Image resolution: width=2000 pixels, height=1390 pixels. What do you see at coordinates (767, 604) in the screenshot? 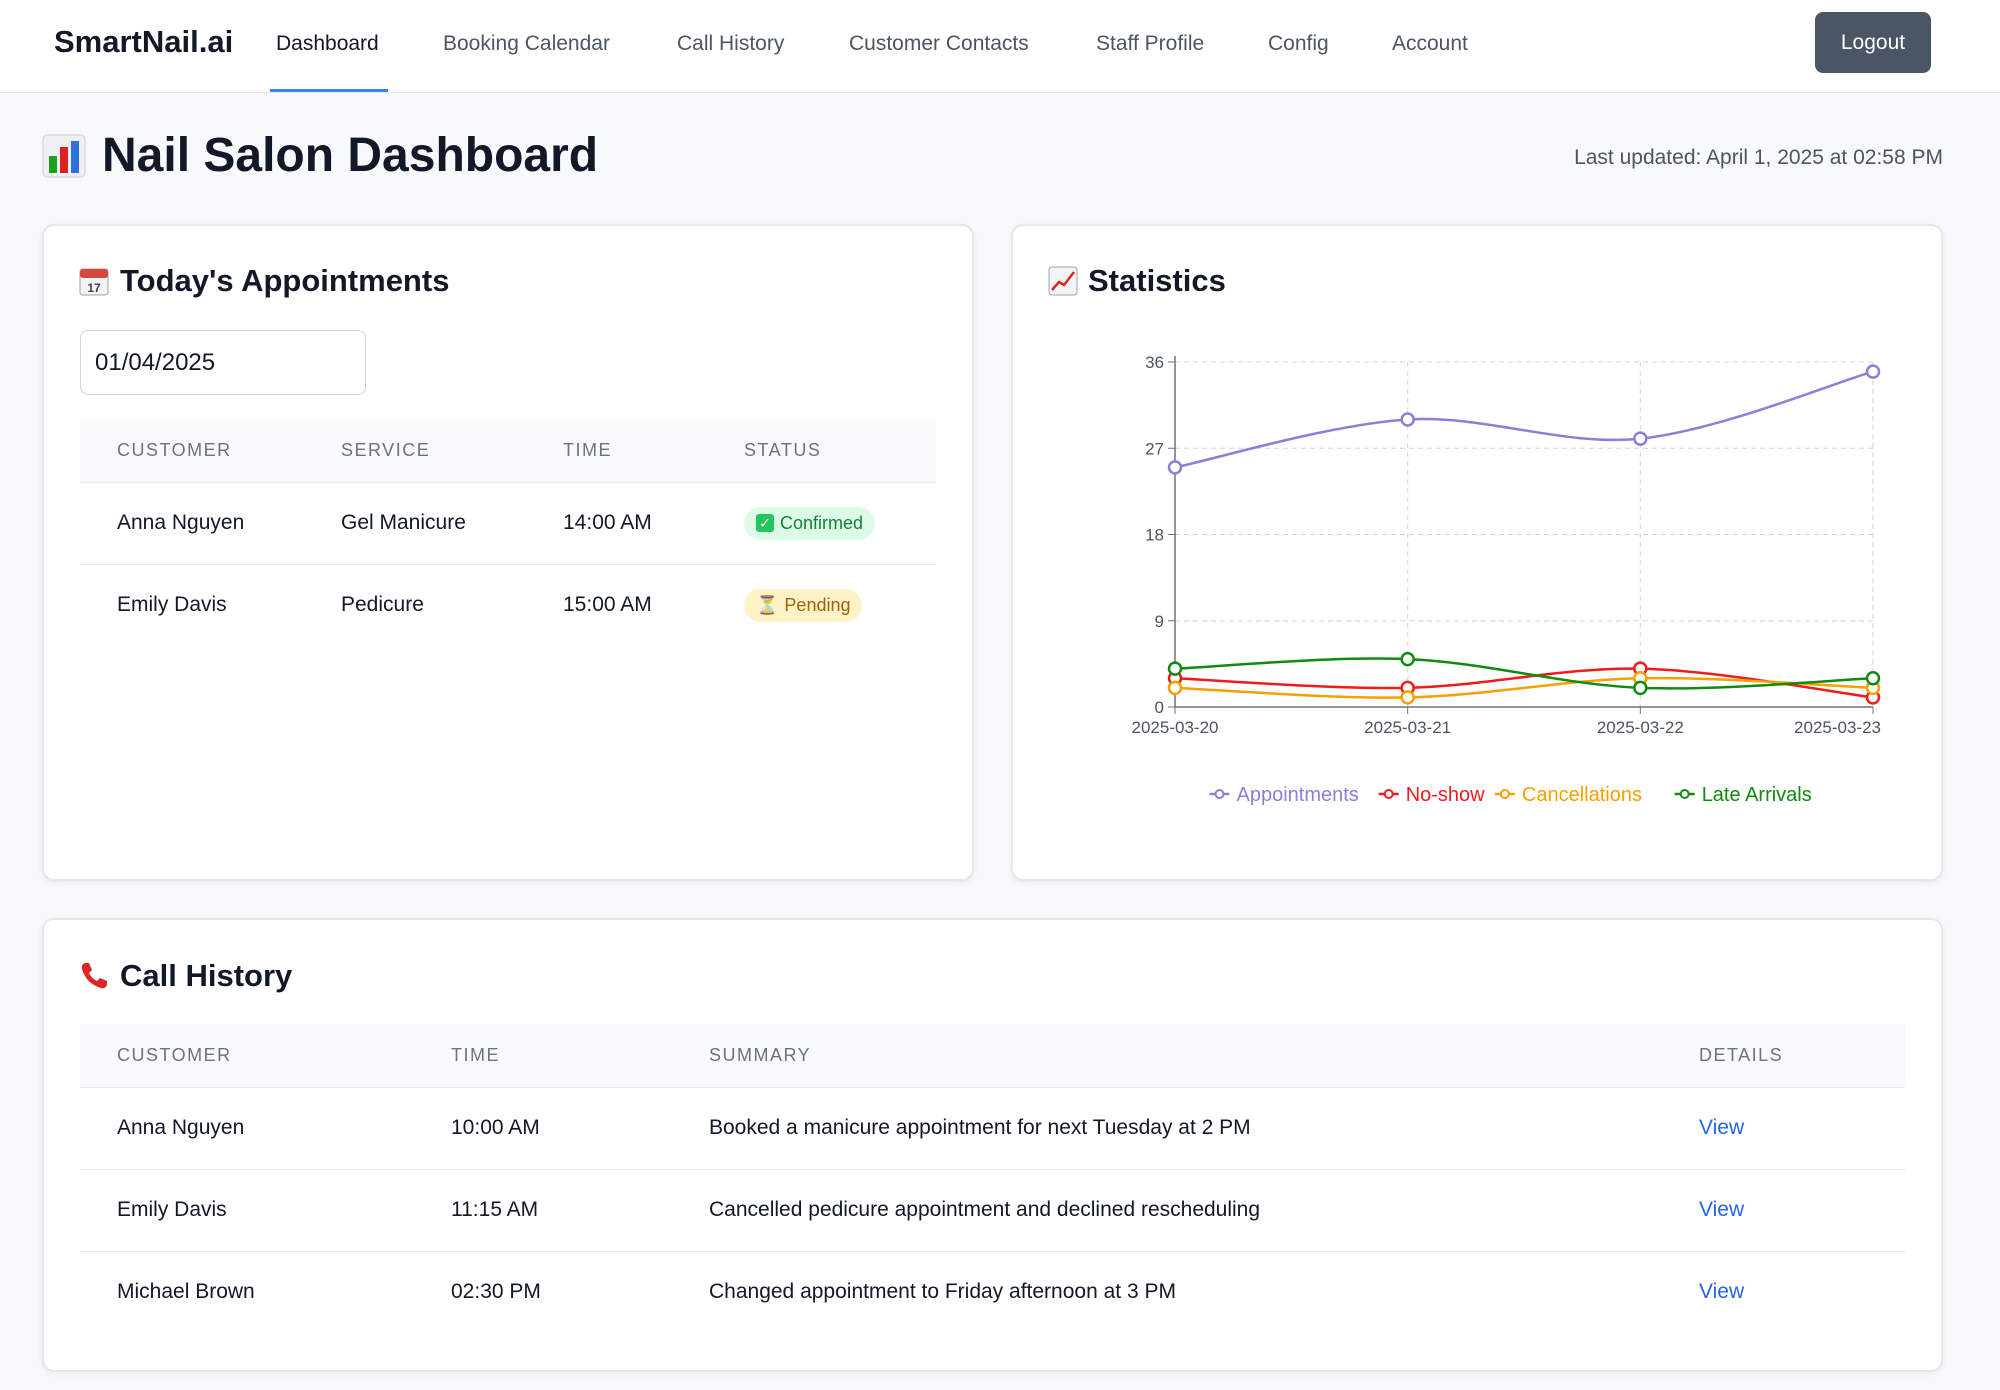
I see `hourglass-icon: ⏳` at bounding box center [767, 604].